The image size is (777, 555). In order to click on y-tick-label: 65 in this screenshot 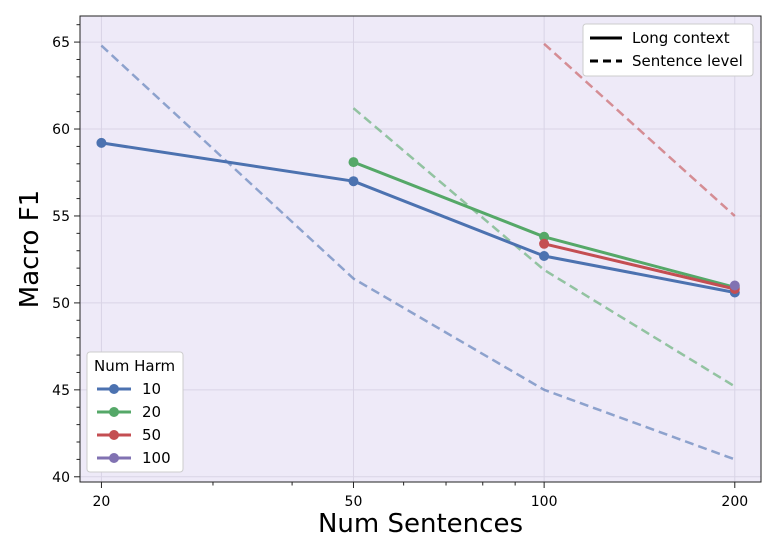, I will do `click(61, 43)`.